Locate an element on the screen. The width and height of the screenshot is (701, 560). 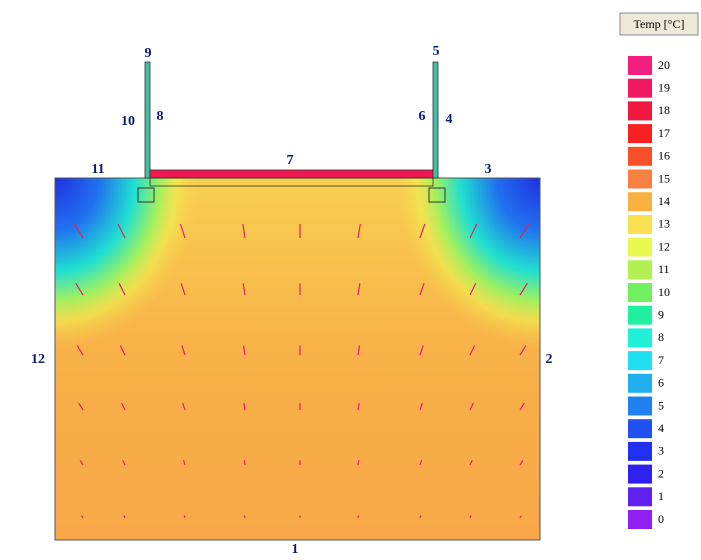
legend-label: 5 is located at coordinates (661, 405).